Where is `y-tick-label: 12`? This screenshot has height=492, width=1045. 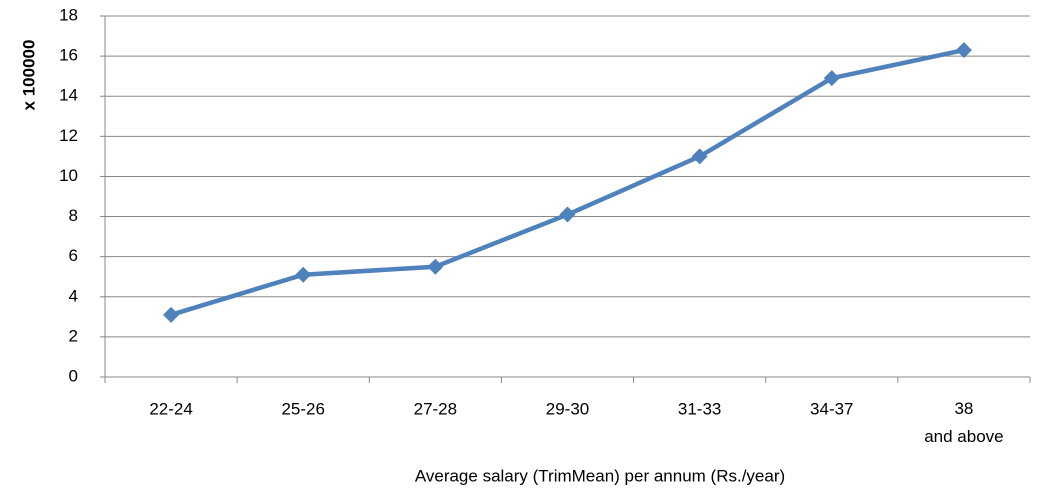
y-tick-label: 12 is located at coordinates (68, 135).